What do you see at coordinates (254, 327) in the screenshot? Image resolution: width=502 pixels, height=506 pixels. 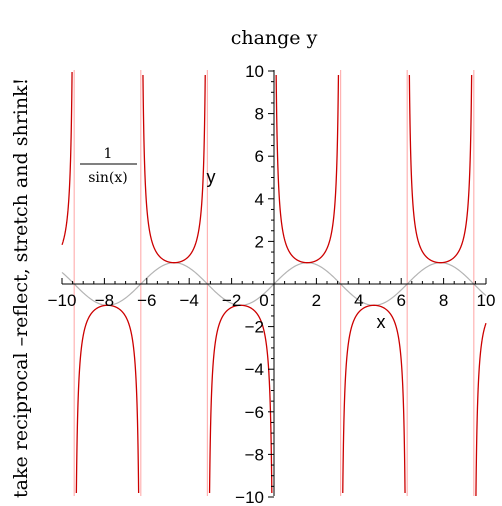 I see `y-tick-label: −2` at bounding box center [254, 327].